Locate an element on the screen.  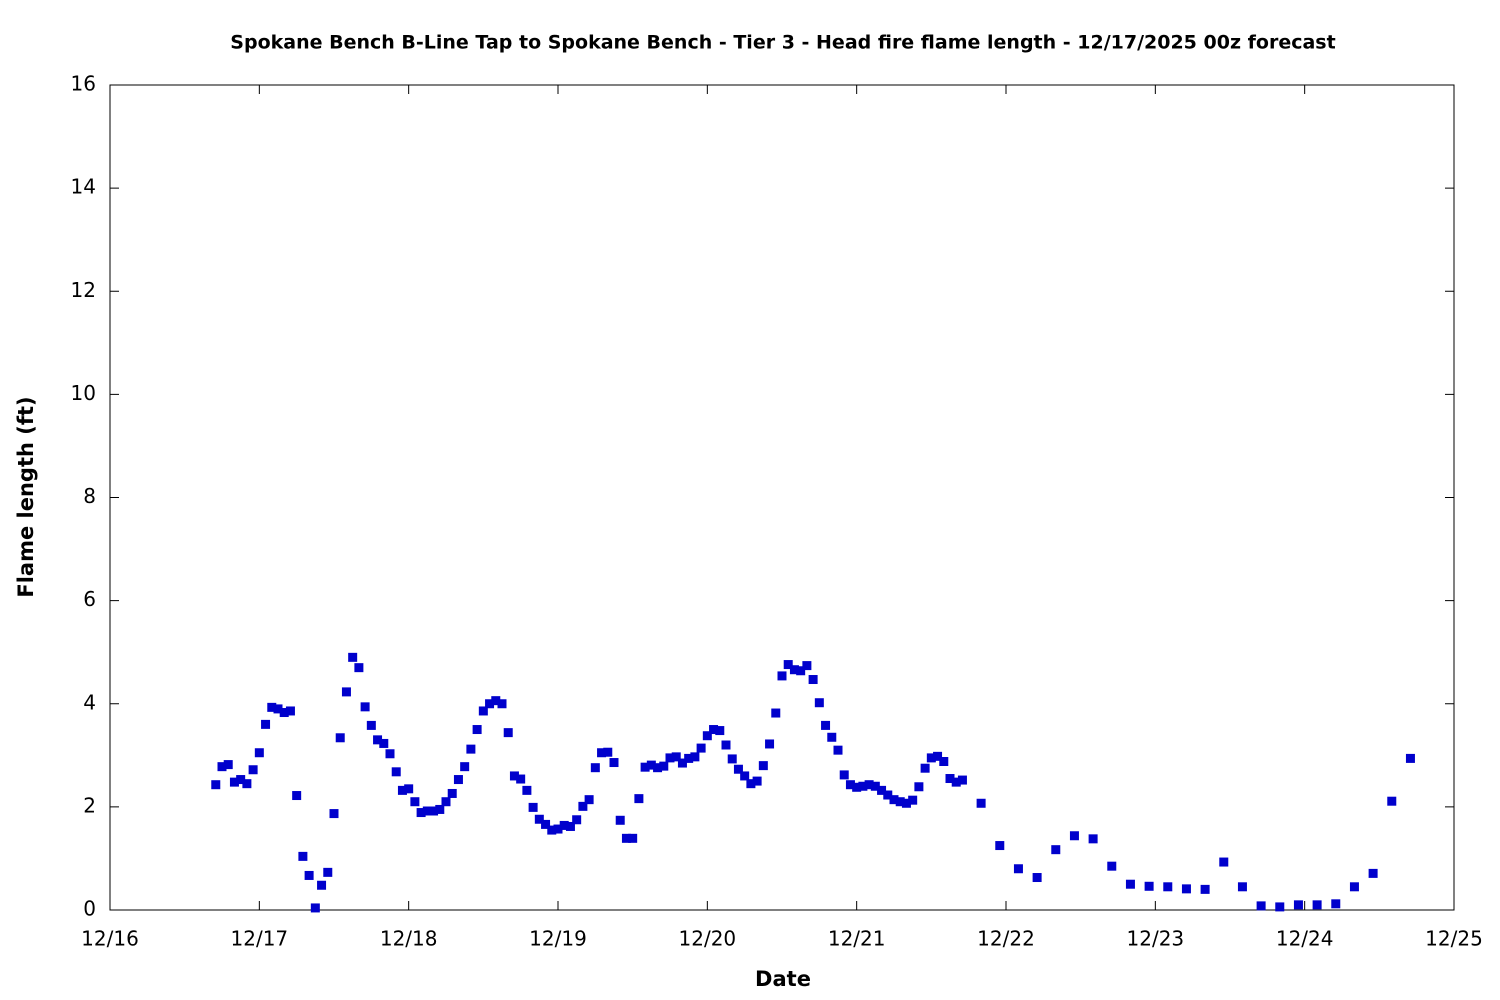
x-tick-label: 12/22 is located at coordinates (1006, 939).